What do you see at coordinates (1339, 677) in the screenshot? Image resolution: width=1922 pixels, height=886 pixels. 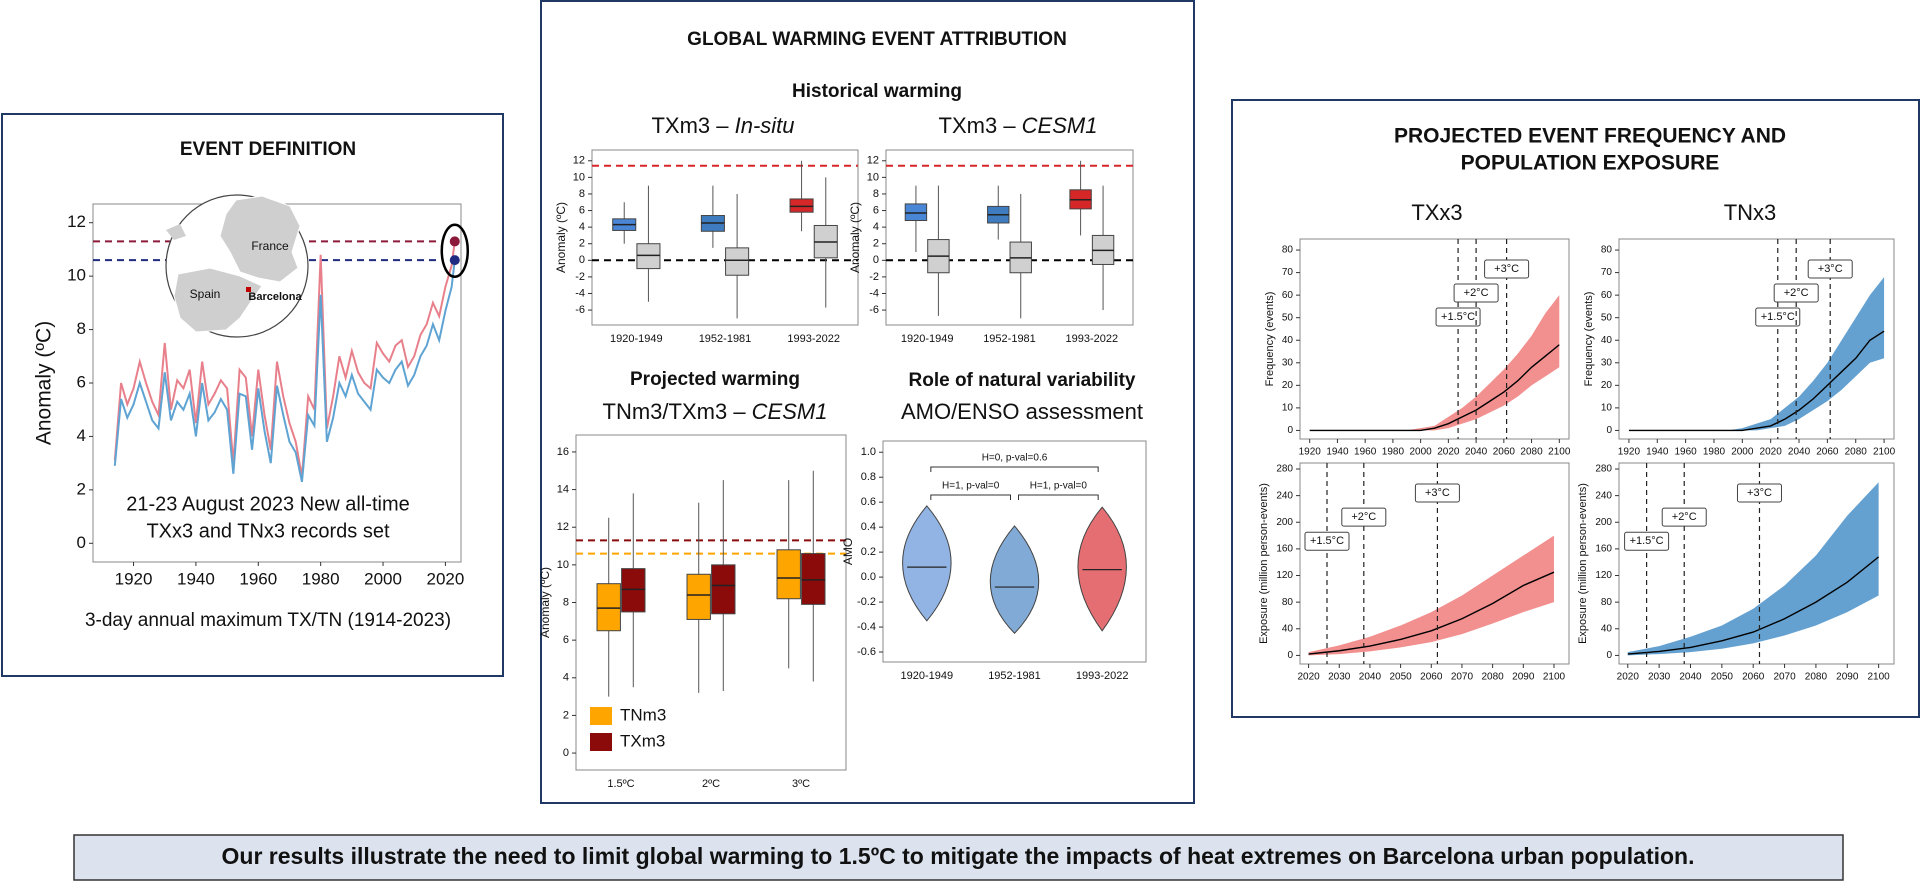 I see `x-tick-label: 2030` at bounding box center [1339, 677].